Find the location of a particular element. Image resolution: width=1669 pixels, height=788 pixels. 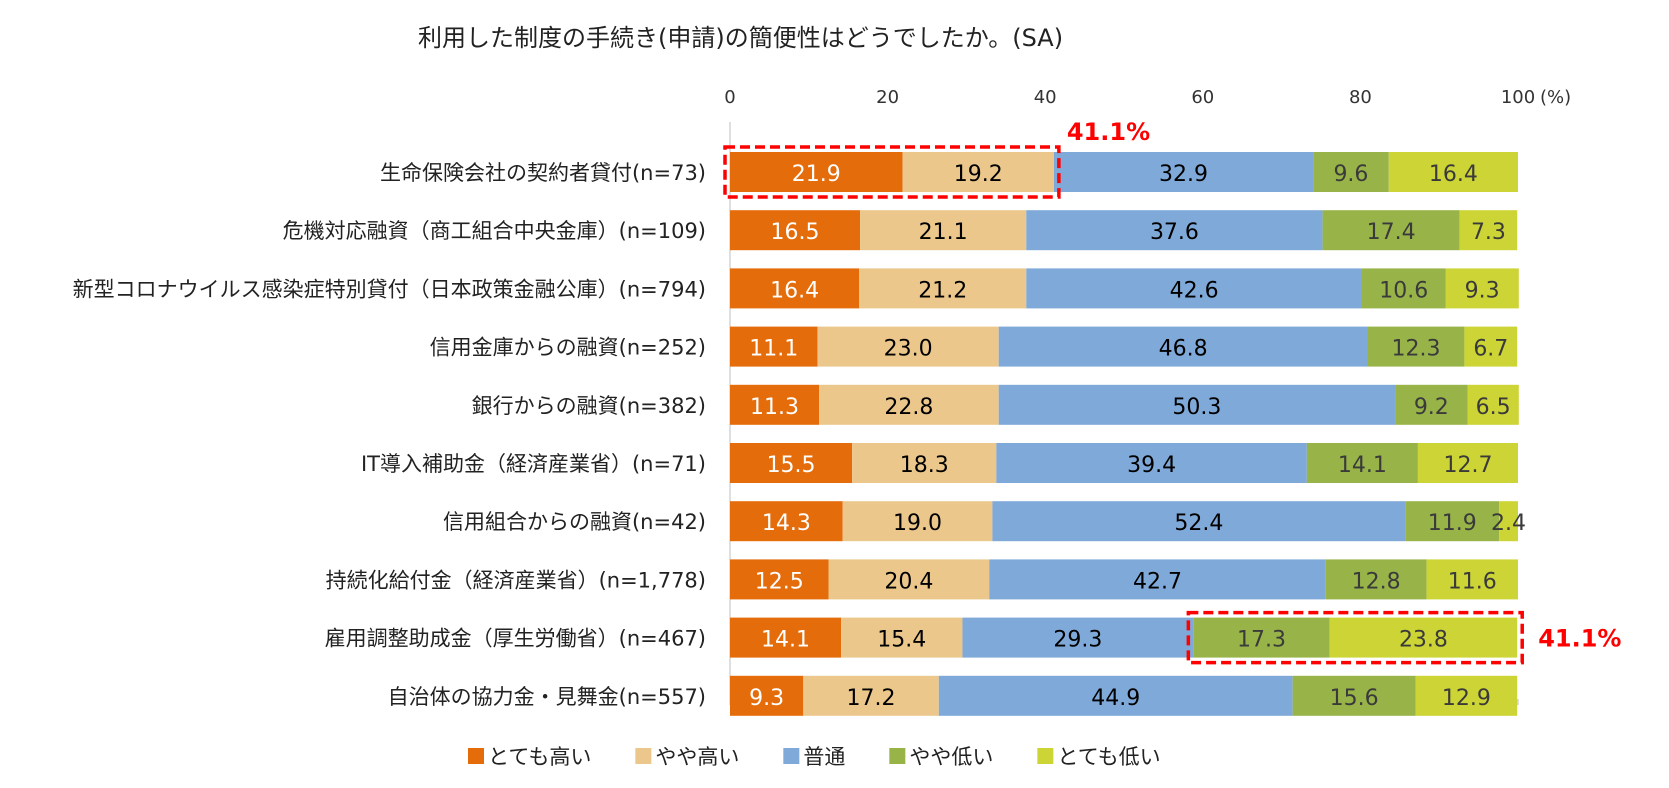

data-label: 12.7 is located at coordinates (1467, 465).